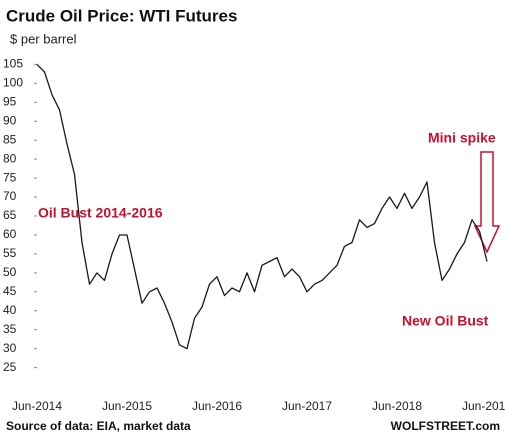  What do you see at coordinates (10, 348) in the screenshot?
I see `y-tick-label: 30` at bounding box center [10, 348].